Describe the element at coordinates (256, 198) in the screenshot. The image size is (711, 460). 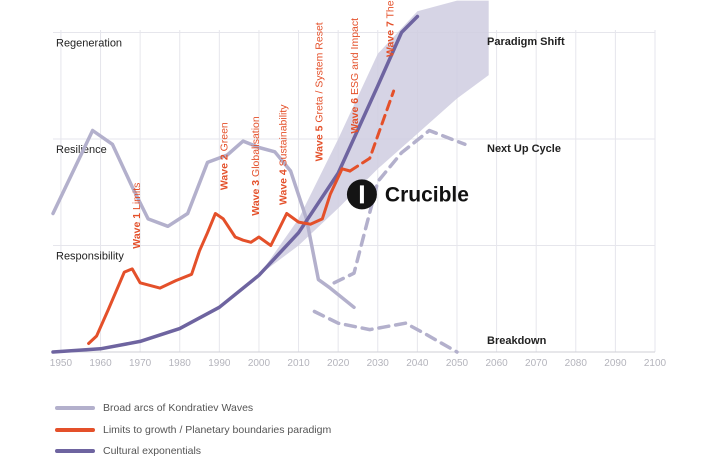
I see `wave-label-number: Wave 3` at that location.